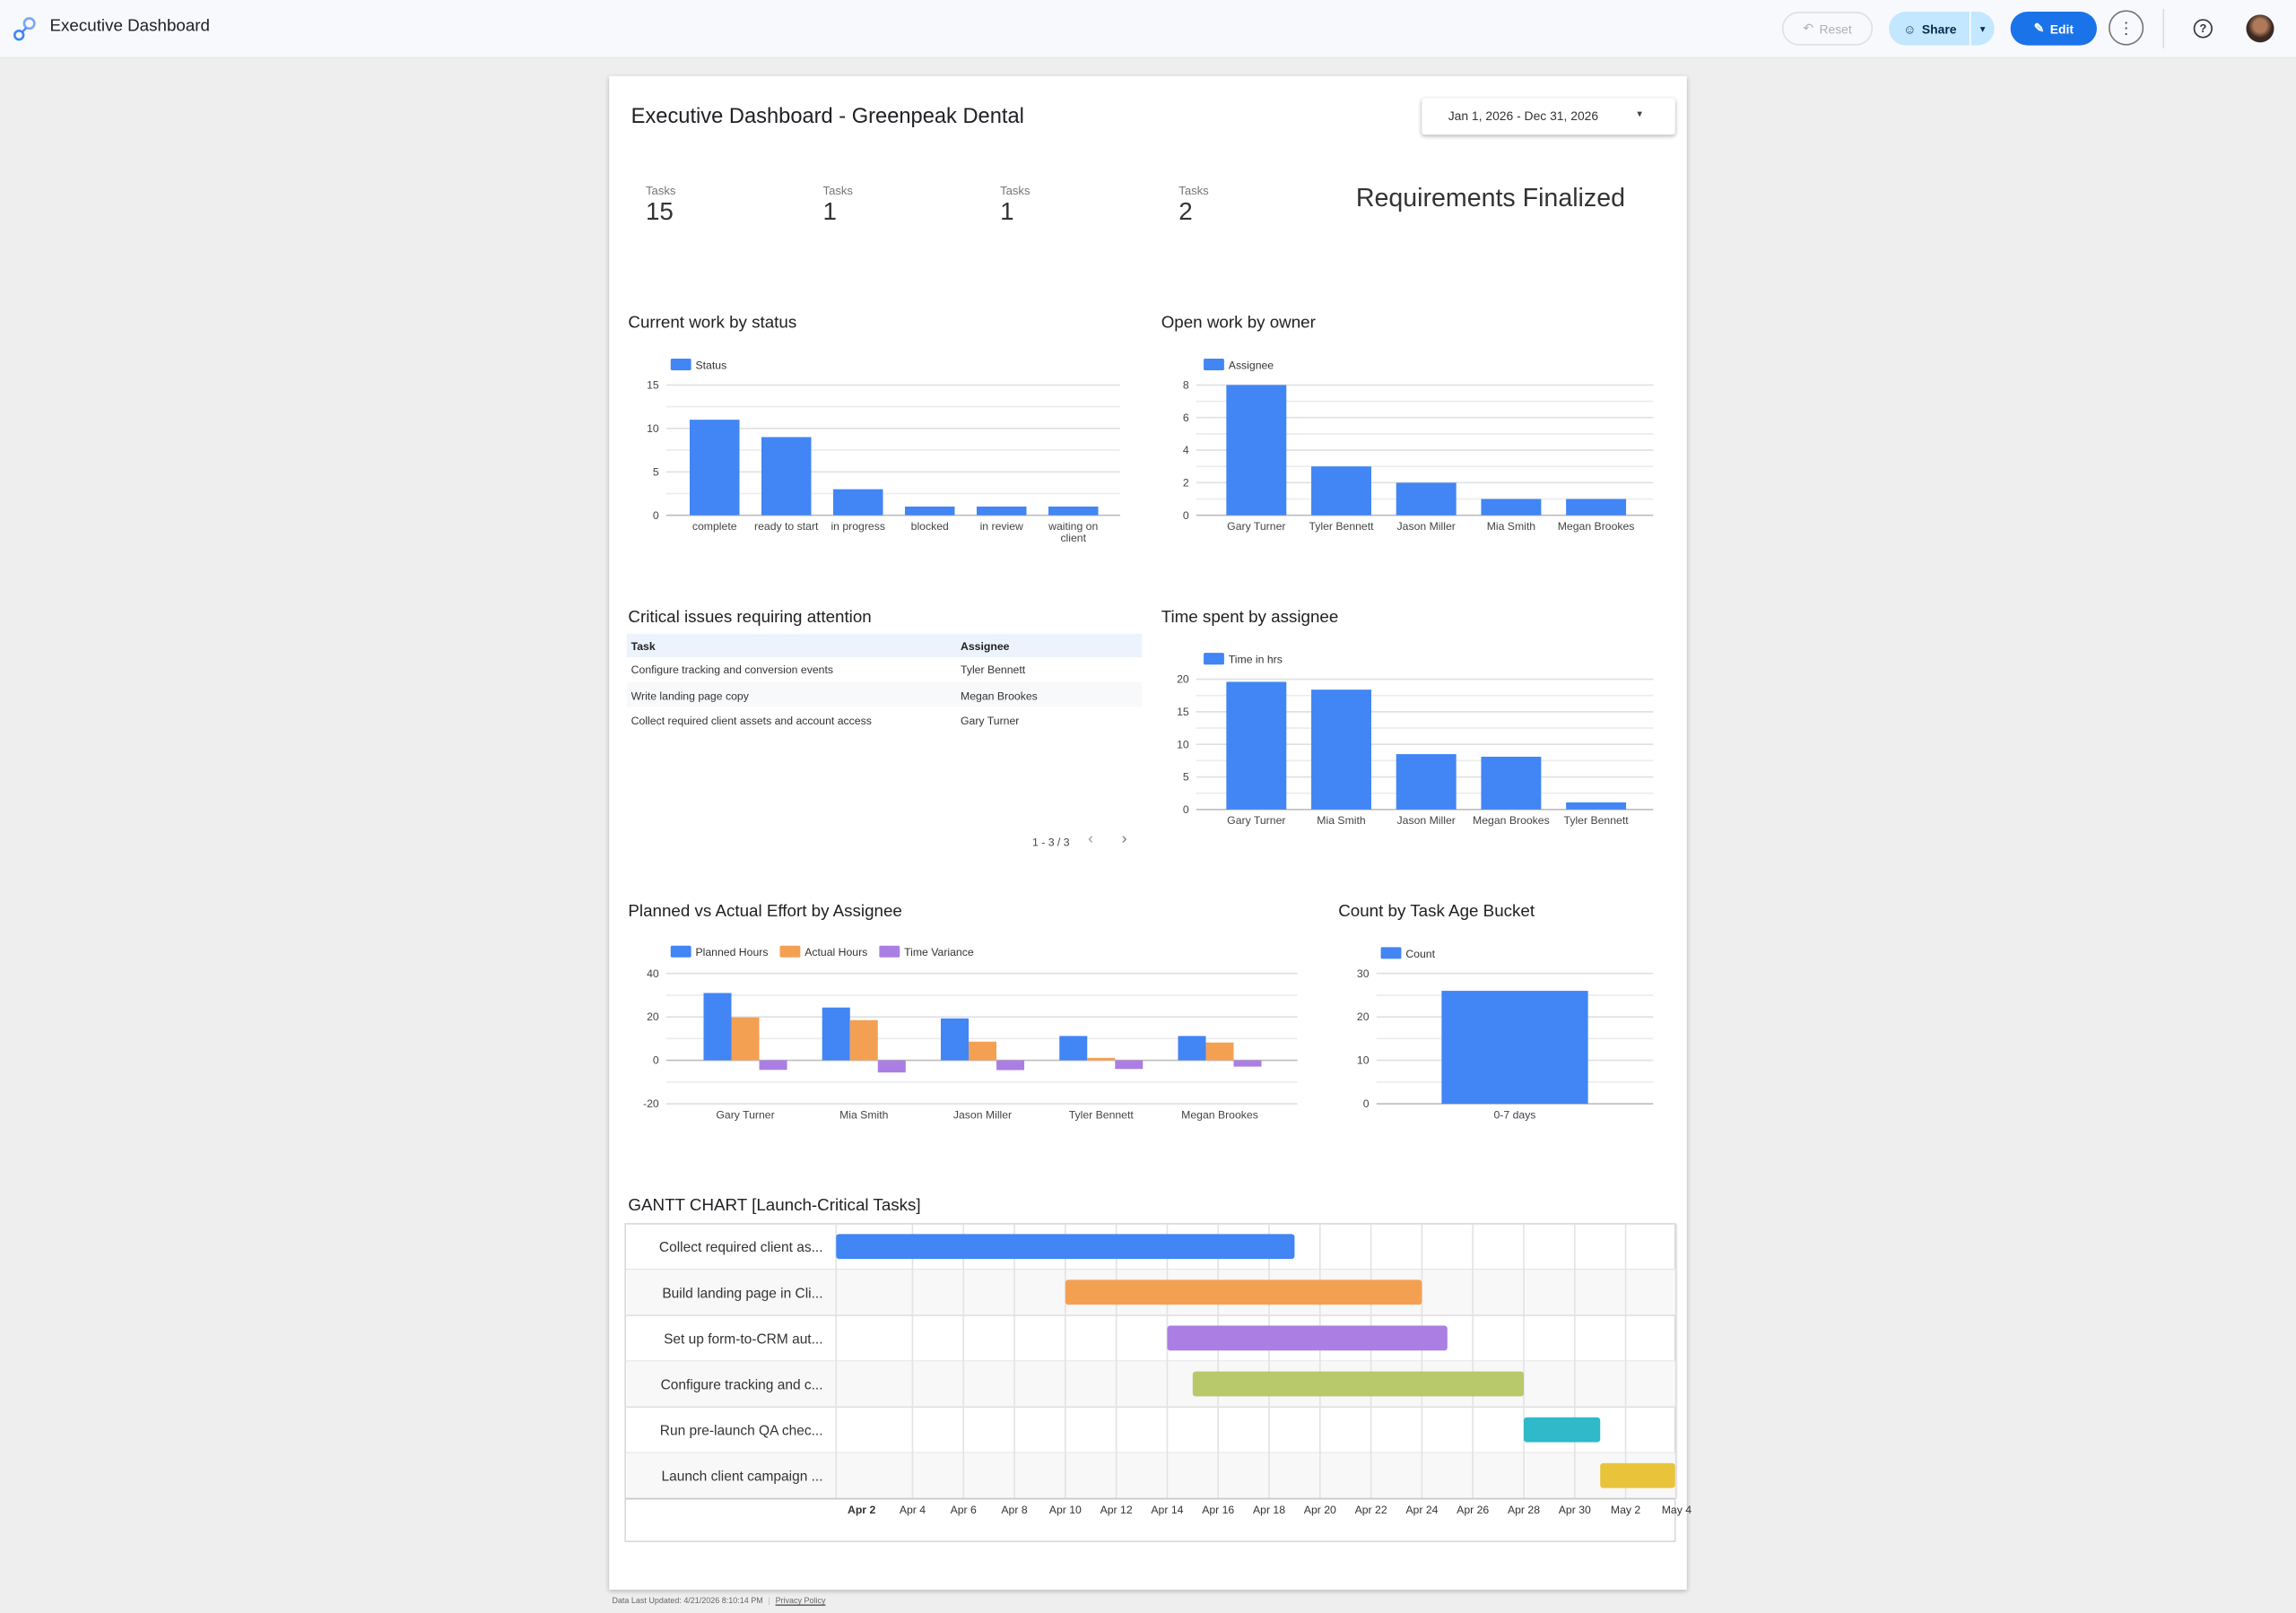  I want to click on legend-label: Assignee, so click(1251, 365).